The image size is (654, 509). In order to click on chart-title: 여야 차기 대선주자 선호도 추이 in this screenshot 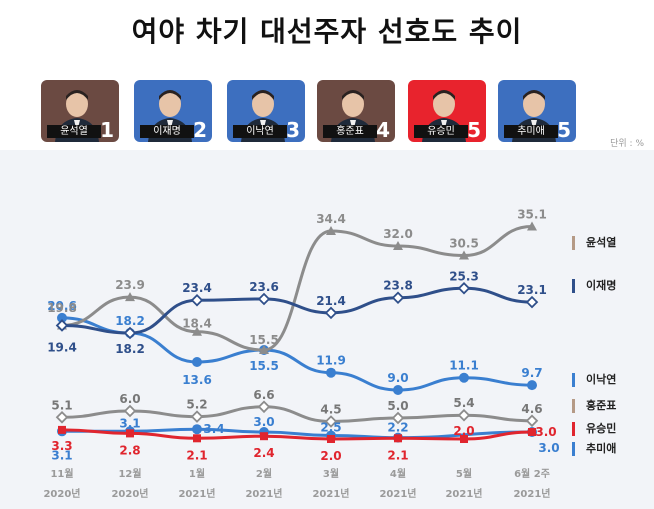, I will do `click(327, 31)`.